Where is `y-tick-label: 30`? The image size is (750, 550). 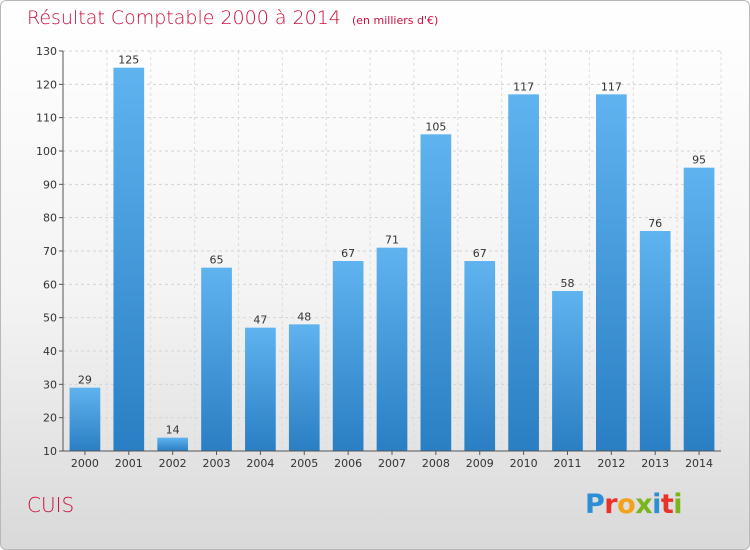 y-tick-label: 30 is located at coordinates (50, 384).